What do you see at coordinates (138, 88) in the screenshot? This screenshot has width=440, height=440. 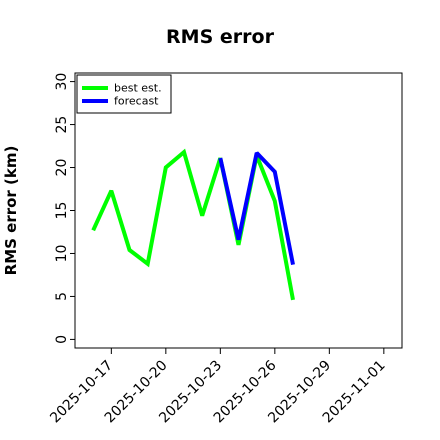 I see `legend-label: best est.` at bounding box center [138, 88].